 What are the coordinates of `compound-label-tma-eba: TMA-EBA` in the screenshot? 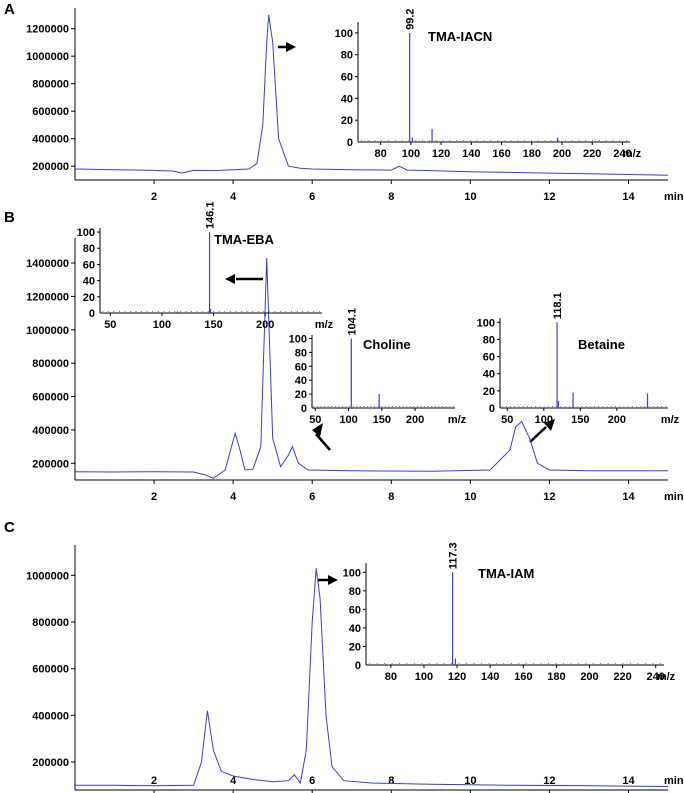 It's located at (244, 239).